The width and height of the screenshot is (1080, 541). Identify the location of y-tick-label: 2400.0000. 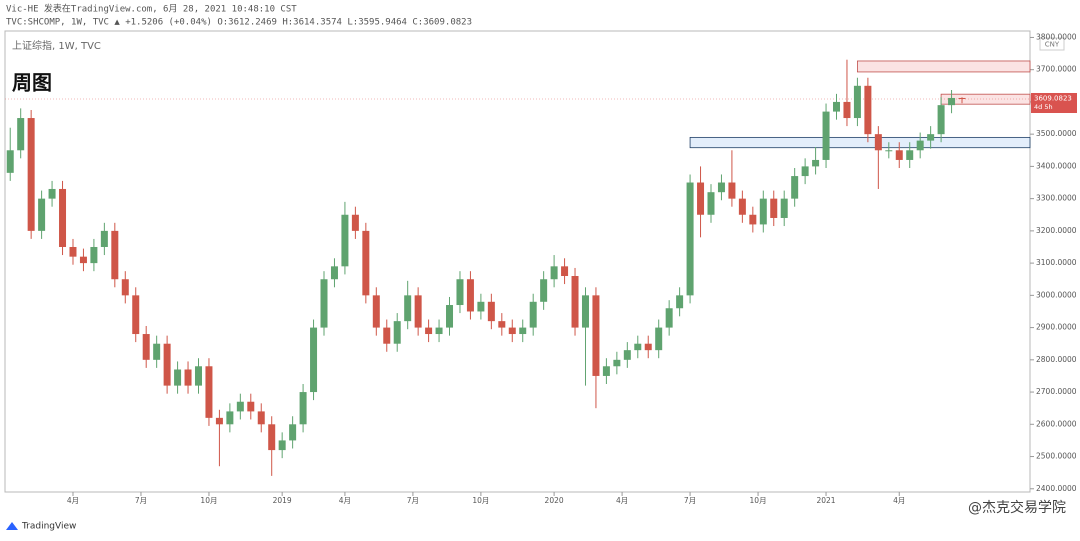
(1056, 488).